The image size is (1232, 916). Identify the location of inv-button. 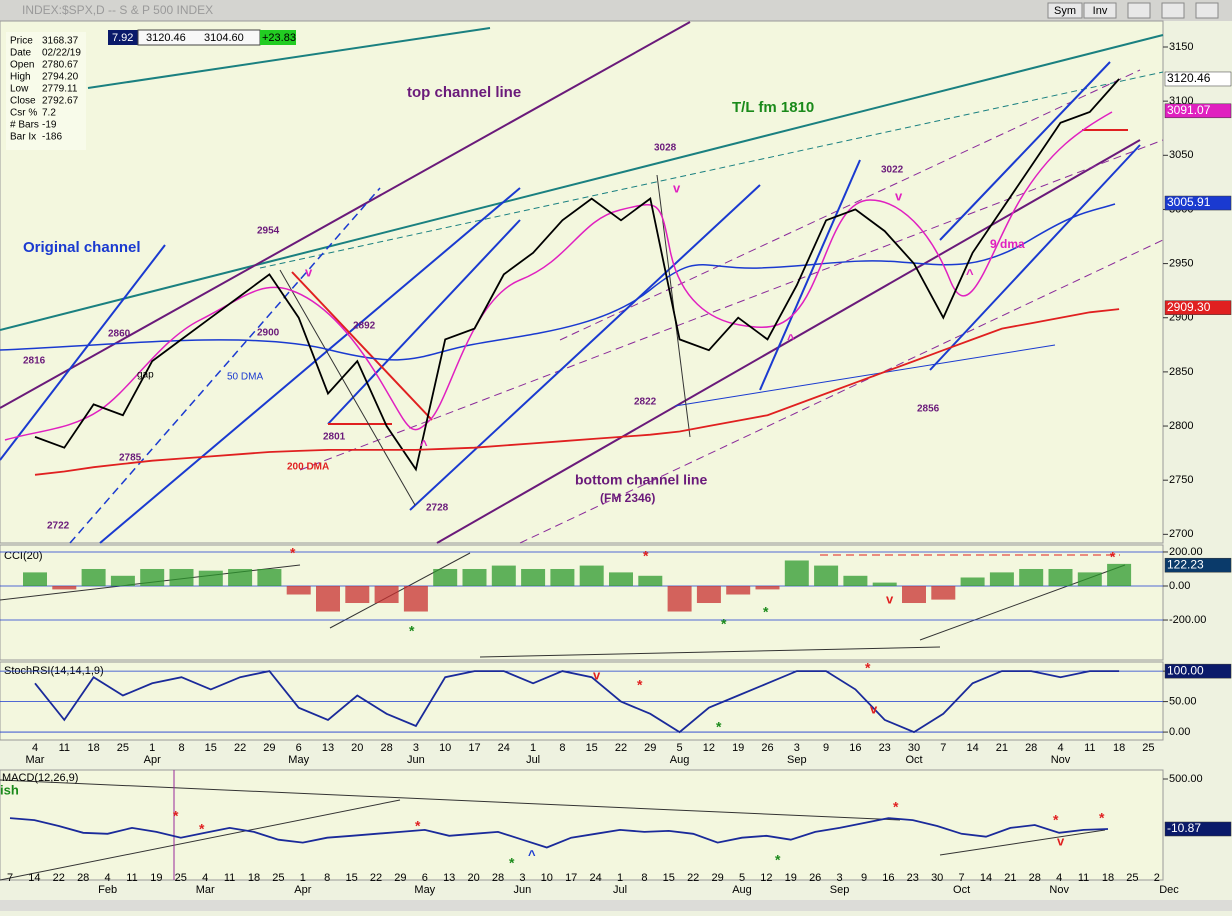
(1100, 10).